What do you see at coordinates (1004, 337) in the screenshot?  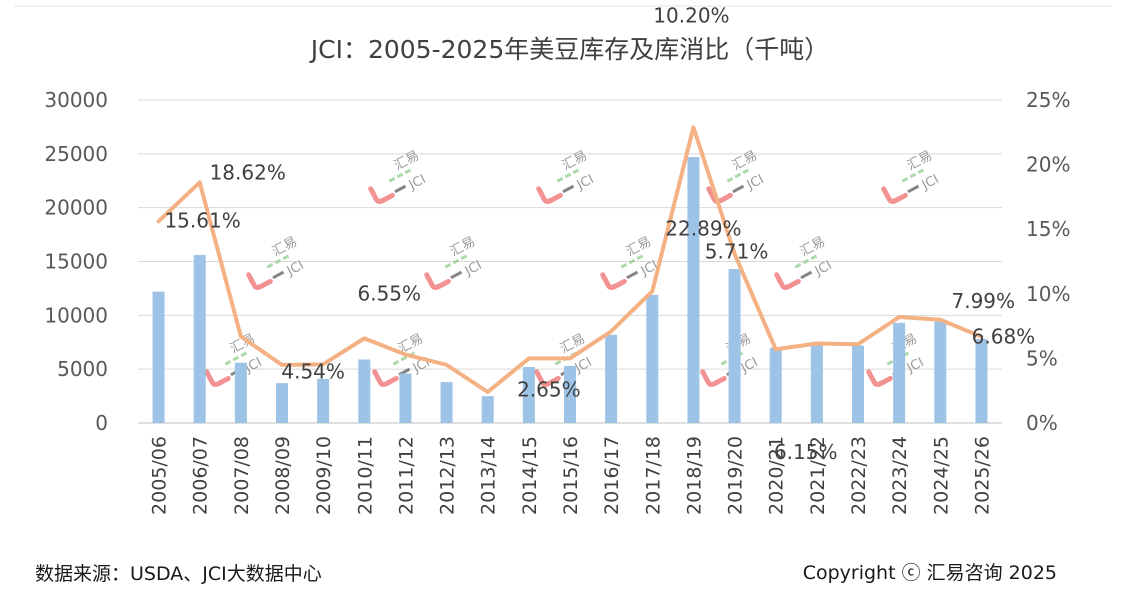 I see `data-label: 6.68%` at bounding box center [1004, 337].